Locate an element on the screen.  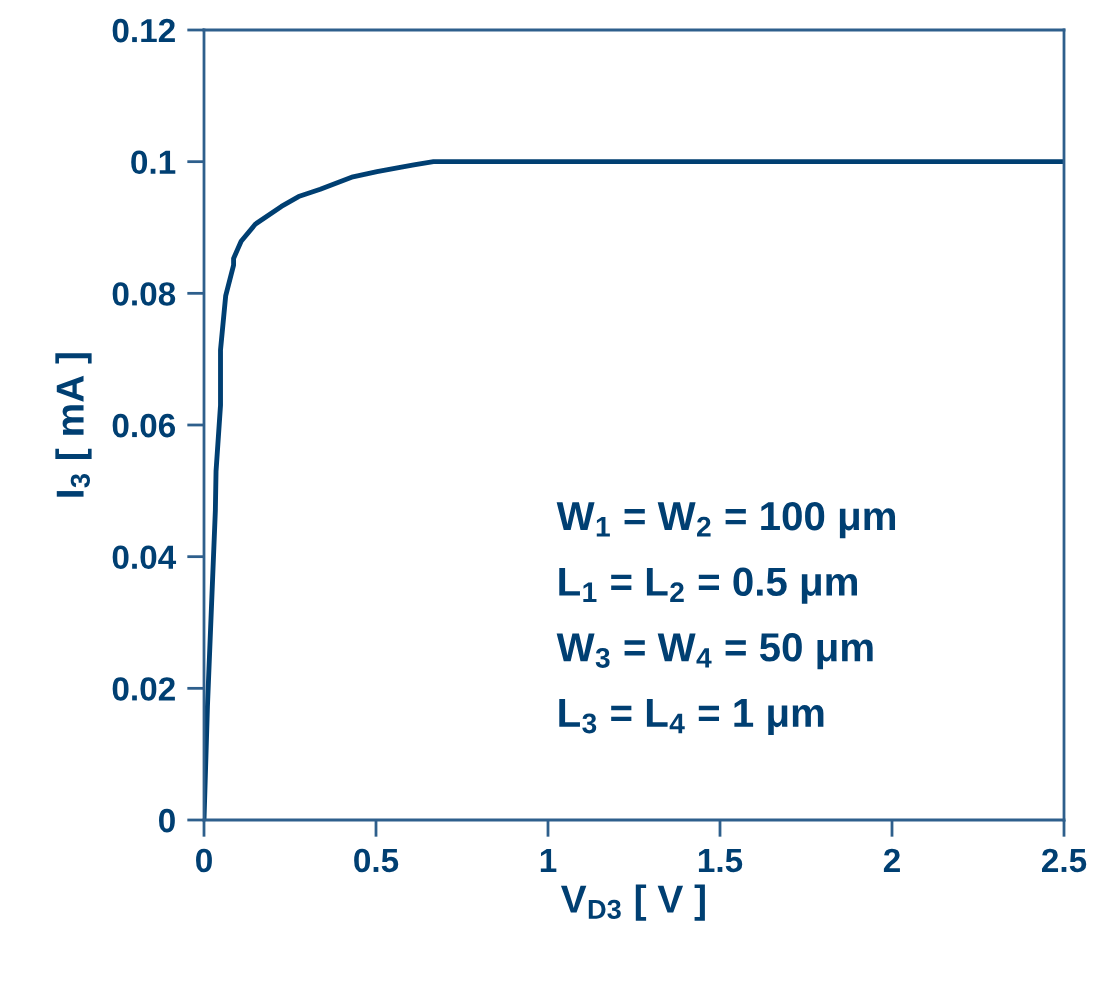
annotation: L$_{3}$ = L$_{4}$ = 1 μm is located at coordinates (691, 717).